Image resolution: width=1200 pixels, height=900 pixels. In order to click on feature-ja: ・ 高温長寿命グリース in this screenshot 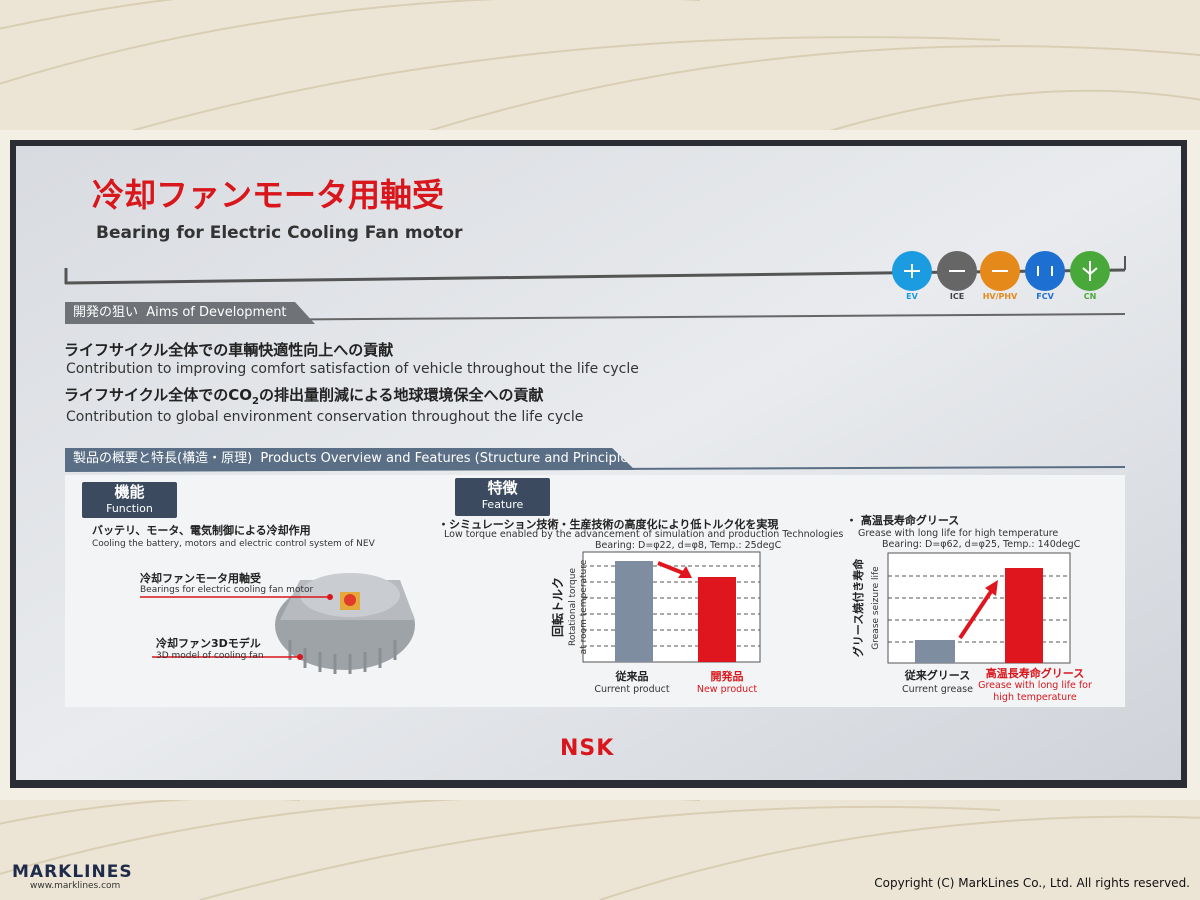, I will do `click(903, 520)`.